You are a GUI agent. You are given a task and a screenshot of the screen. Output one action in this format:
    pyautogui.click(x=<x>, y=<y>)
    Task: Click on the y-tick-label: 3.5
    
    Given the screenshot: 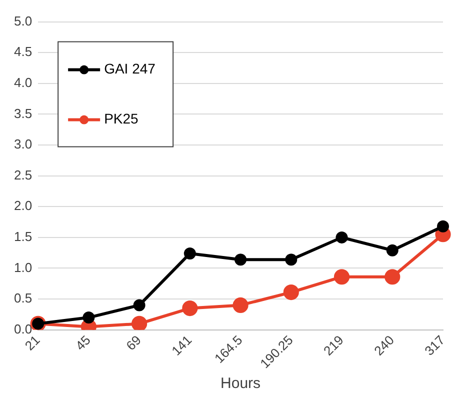 What is the action you would take?
    pyautogui.click(x=23, y=113)
    